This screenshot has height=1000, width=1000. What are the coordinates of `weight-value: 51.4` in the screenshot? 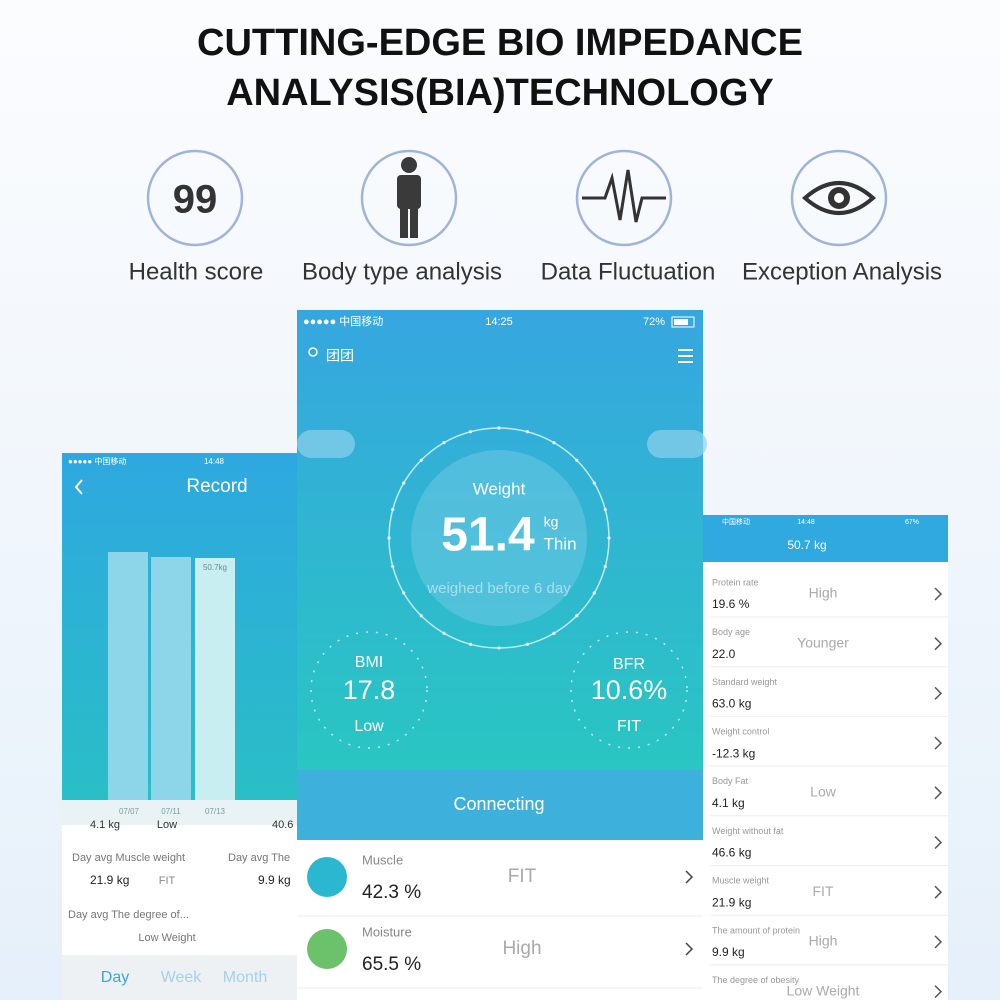 It's located at (488, 535).